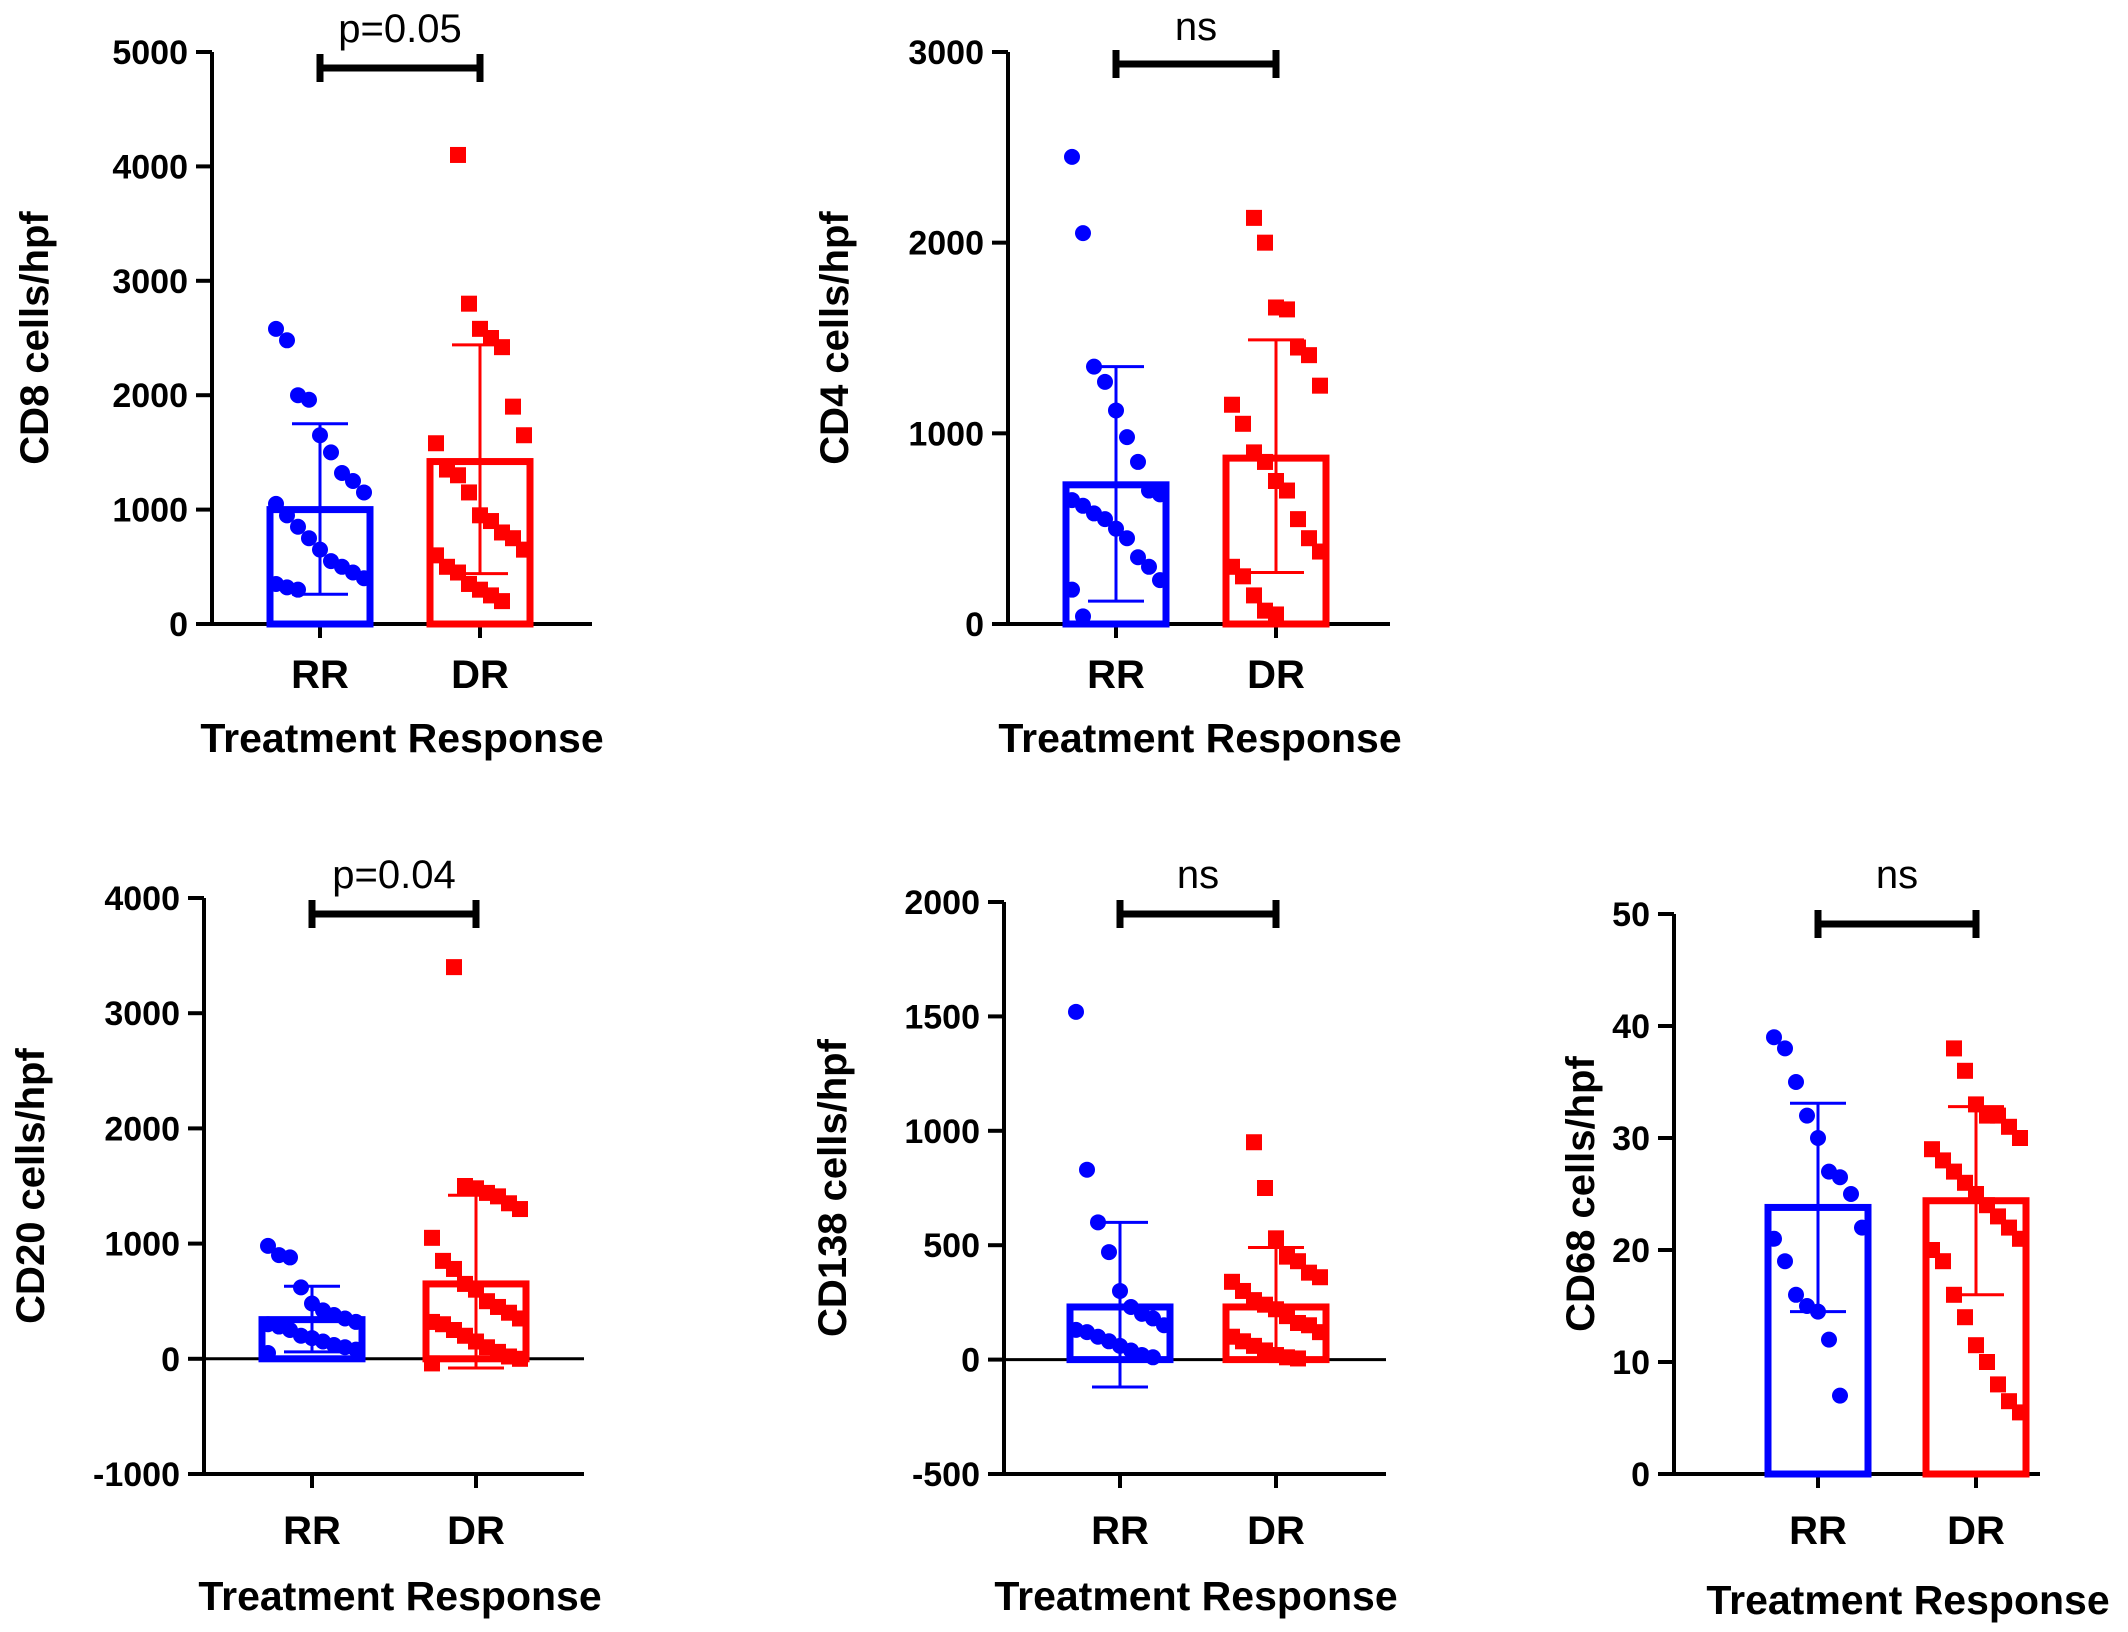 The image size is (2128, 1632). I want to click on y-tick-label: 4000, so click(150, 167).